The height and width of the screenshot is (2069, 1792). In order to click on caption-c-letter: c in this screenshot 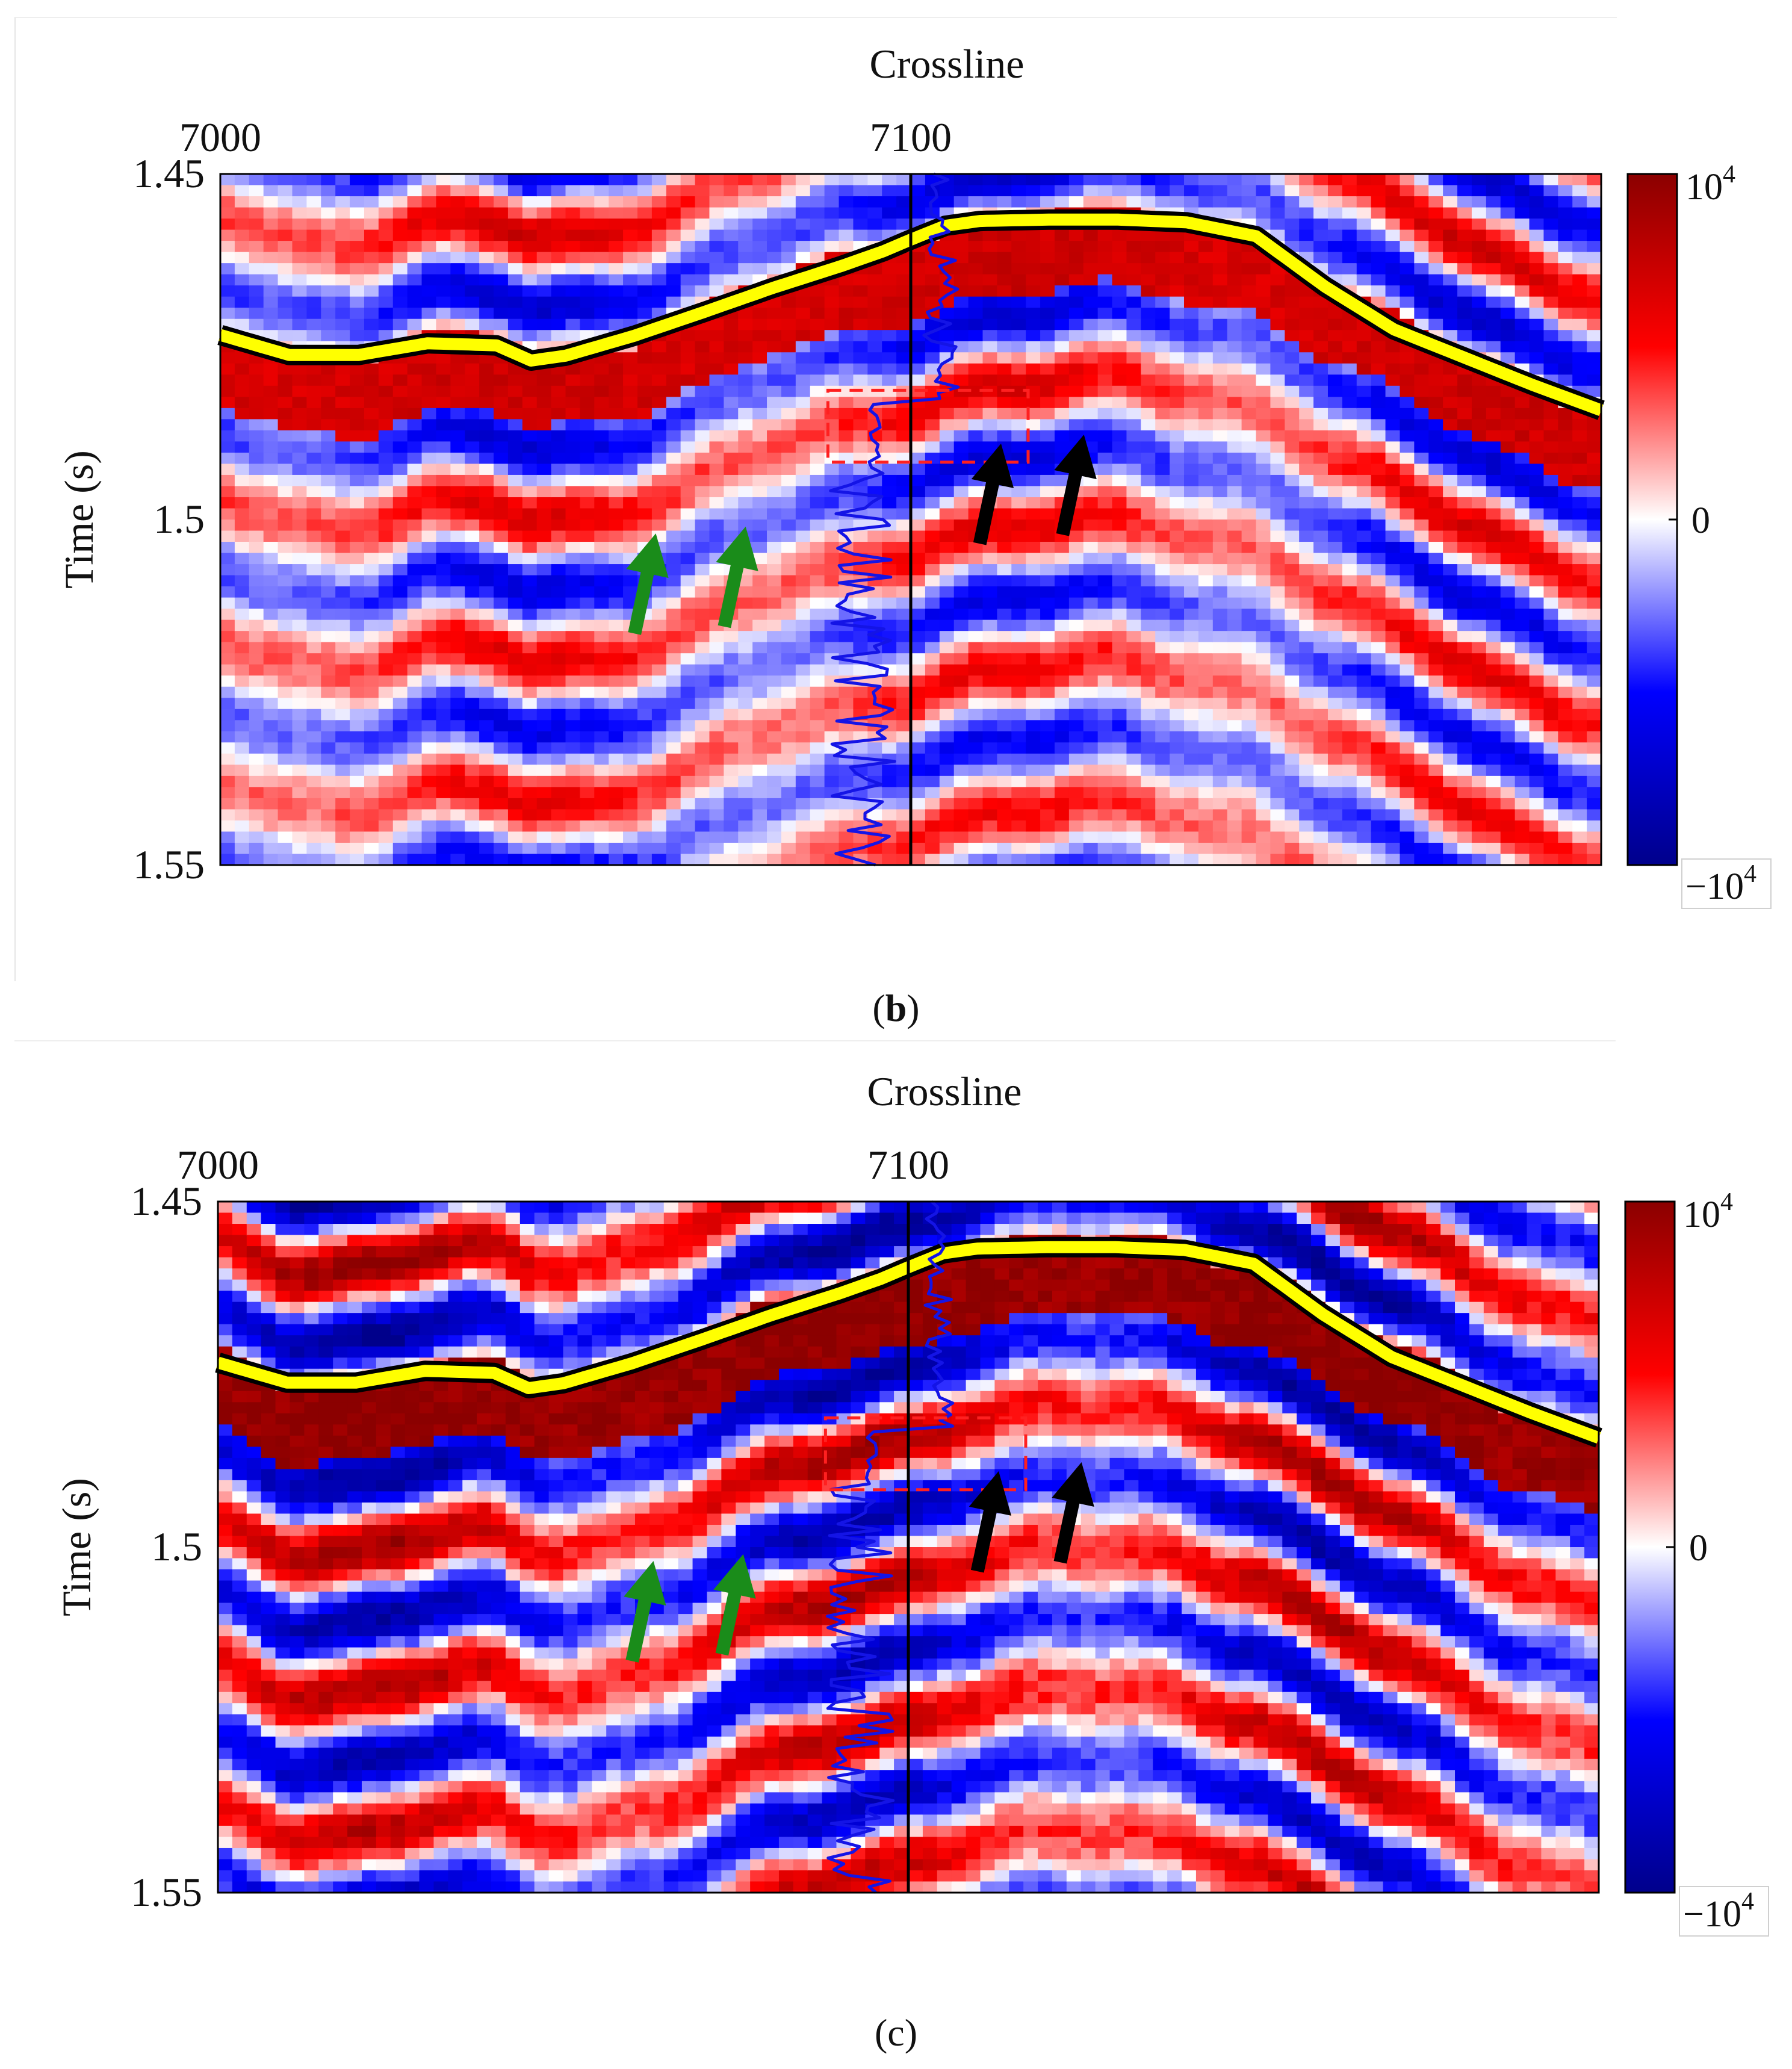, I will do `click(896, 2033)`.